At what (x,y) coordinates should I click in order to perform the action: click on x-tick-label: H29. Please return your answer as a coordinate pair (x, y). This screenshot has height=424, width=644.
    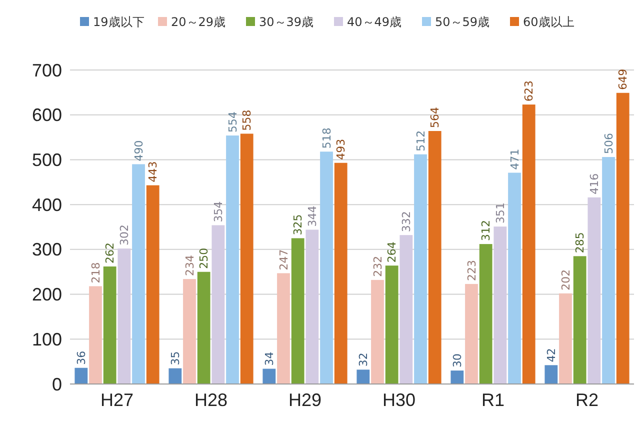
    Looking at the image, I should click on (305, 400).